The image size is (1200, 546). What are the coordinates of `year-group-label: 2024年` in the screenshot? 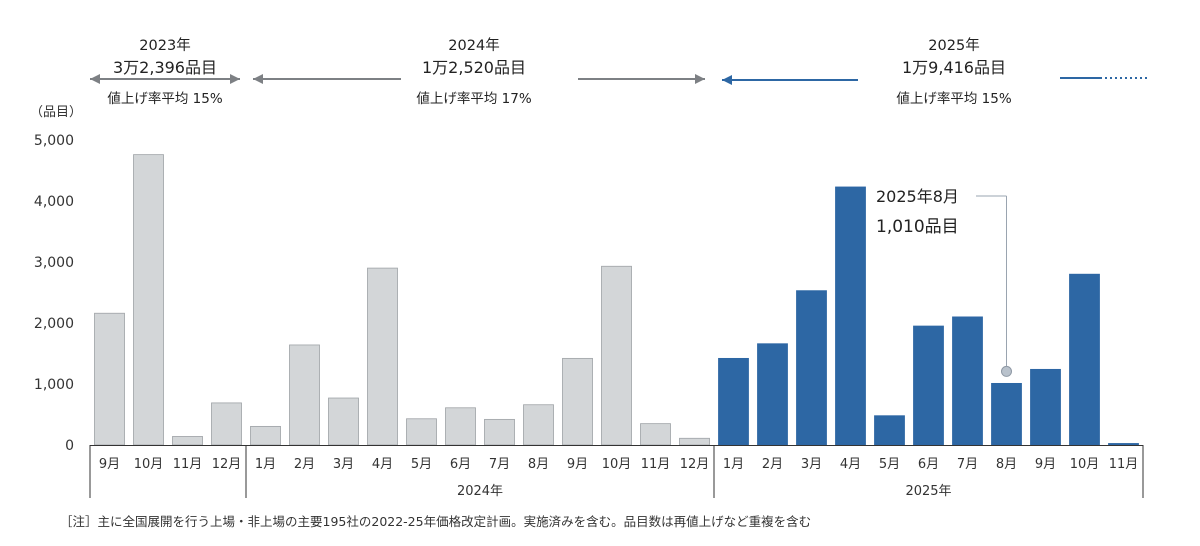 It's located at (480, 491).